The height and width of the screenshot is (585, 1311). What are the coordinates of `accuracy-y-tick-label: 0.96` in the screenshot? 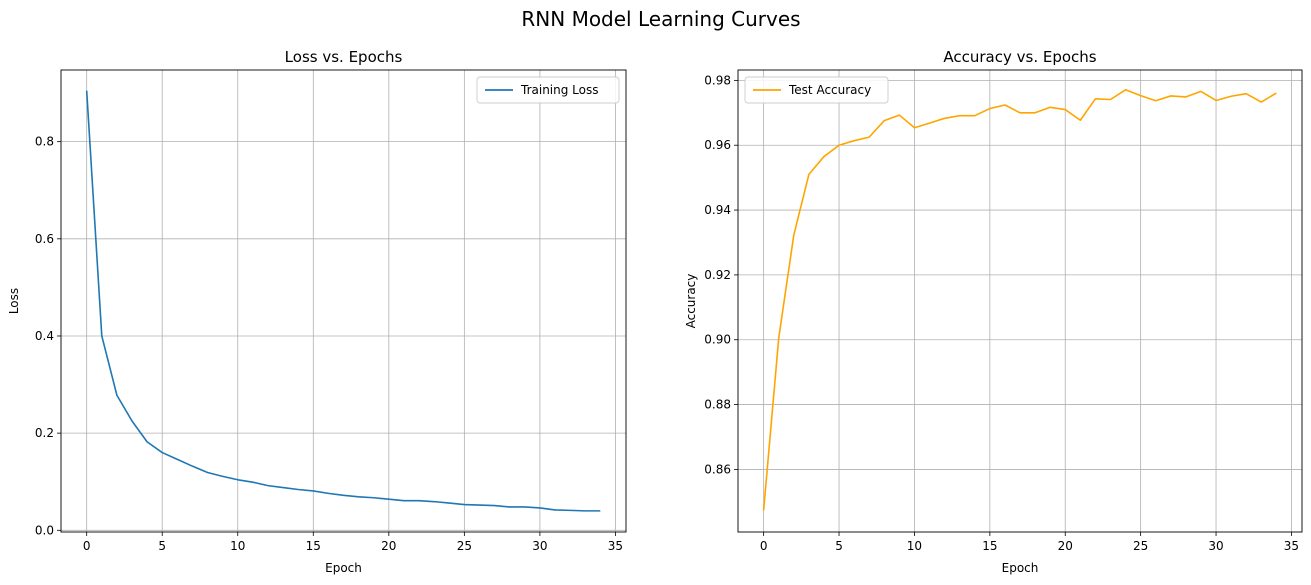 It's located at (717, 145).